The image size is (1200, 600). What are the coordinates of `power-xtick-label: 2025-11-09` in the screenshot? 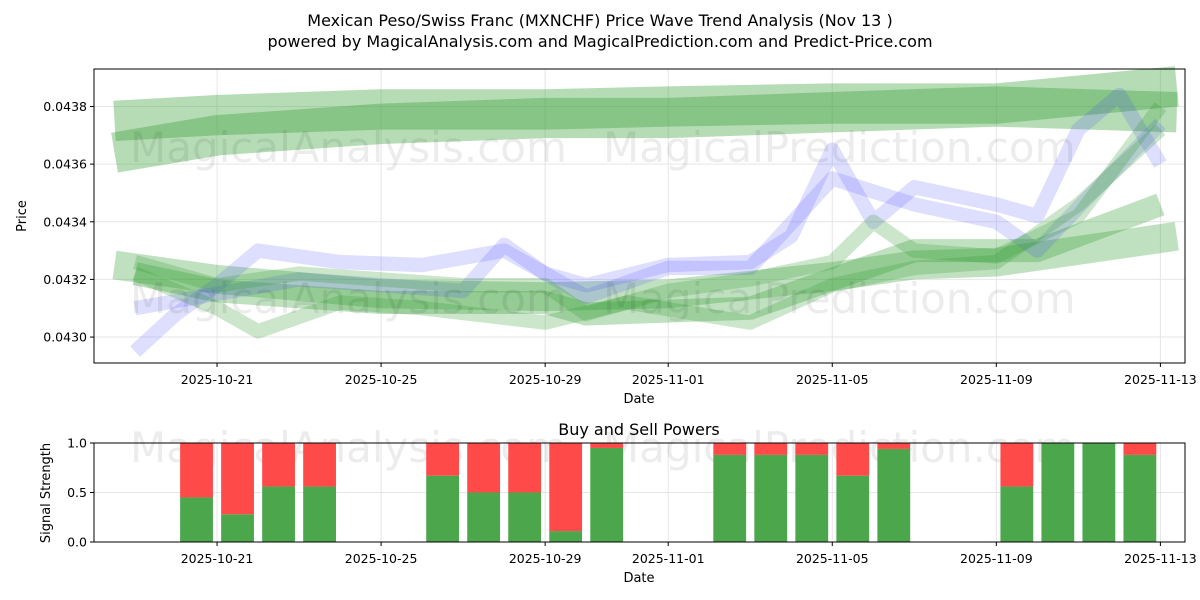 It's located at (996, 558).